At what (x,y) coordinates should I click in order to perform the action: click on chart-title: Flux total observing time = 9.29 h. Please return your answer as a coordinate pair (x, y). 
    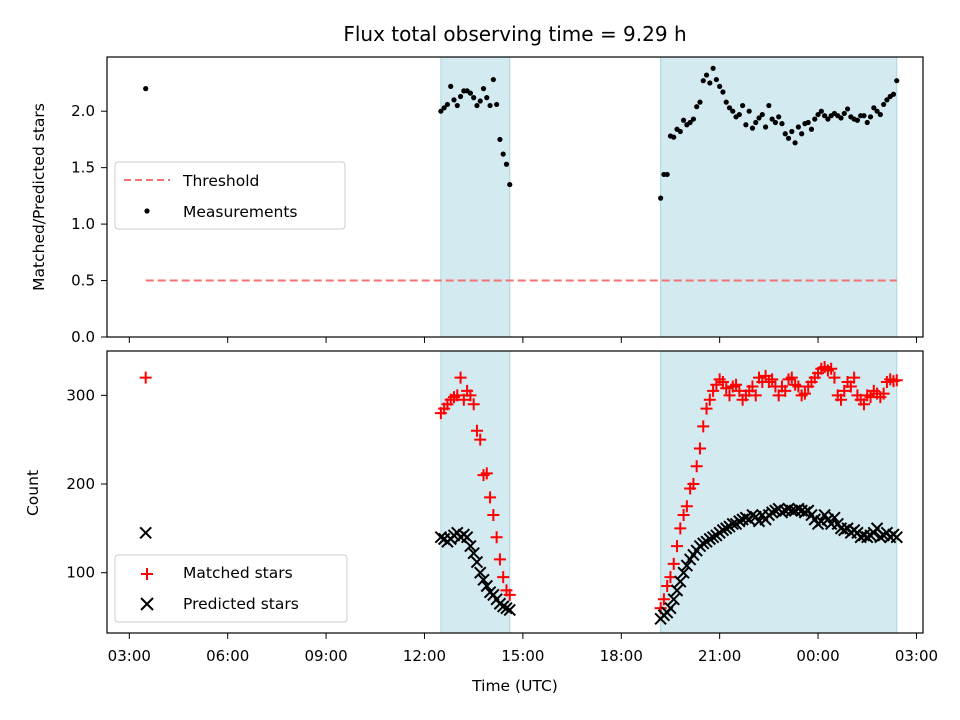
    Looking at the image, I should click on (514, 34).